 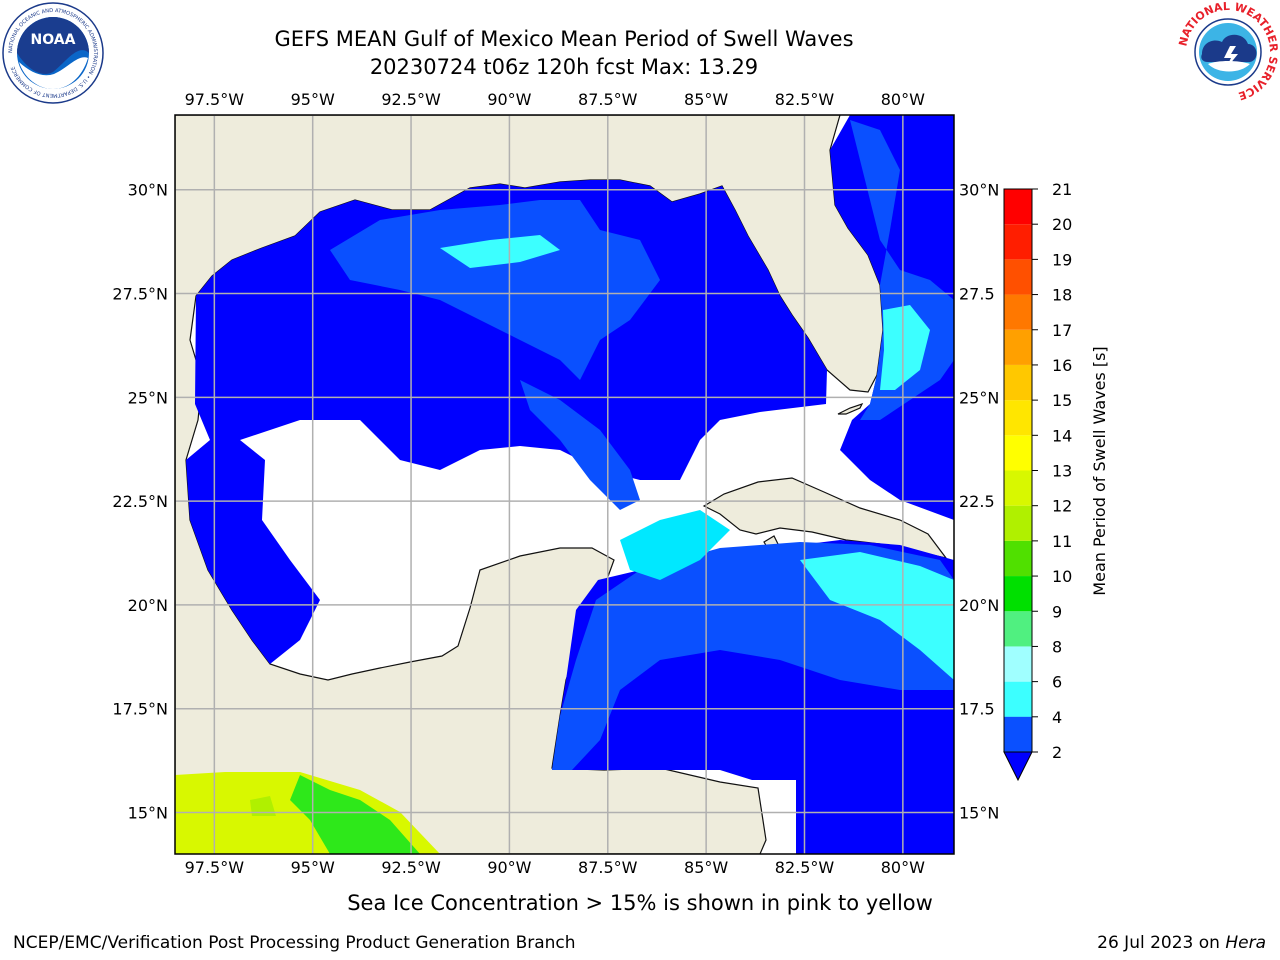 What do you see at coordinates (1062, 259) in the screenshot?
I see `colorbar-tick-label: 19` at bounding box center [1062, 259].